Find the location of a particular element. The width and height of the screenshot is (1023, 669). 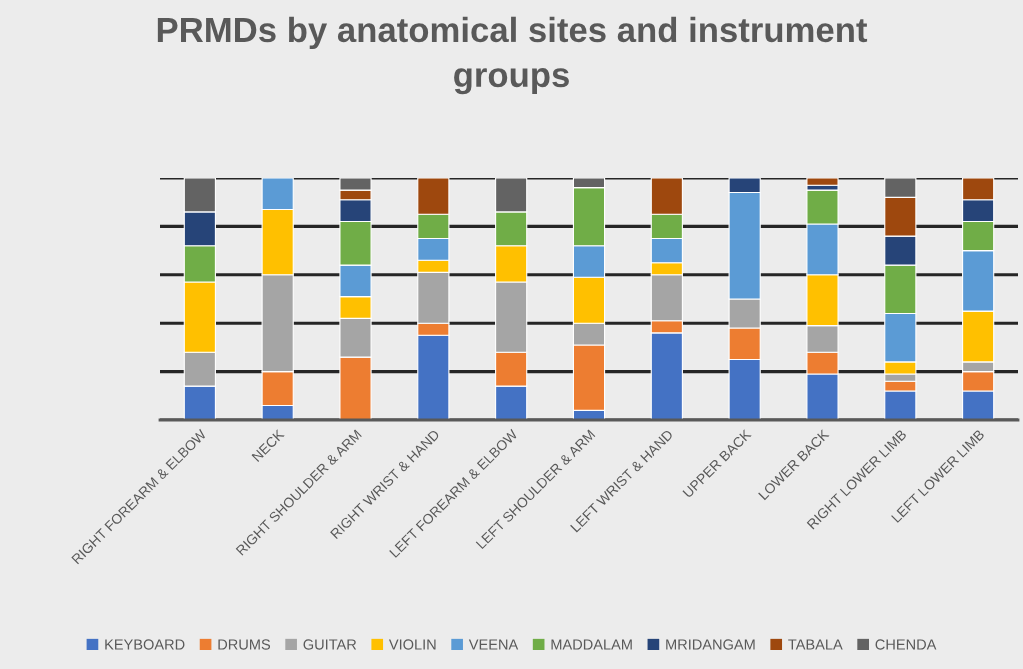

legend-label: VIOLIN is located at coordinates (412, 644).